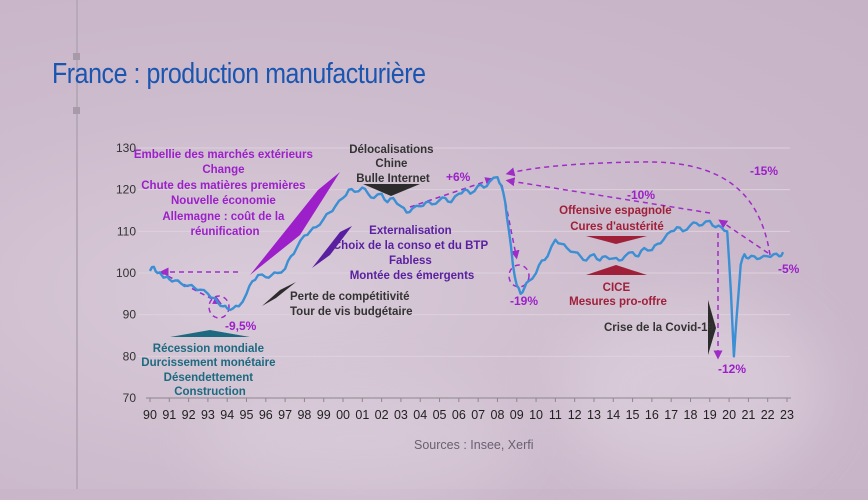 This screenshot has height=500, width=868. What do you see at coordinates (126, 190) in the screenshot?
I see `y-tick-label: 120` at bounding box center [126, 190].